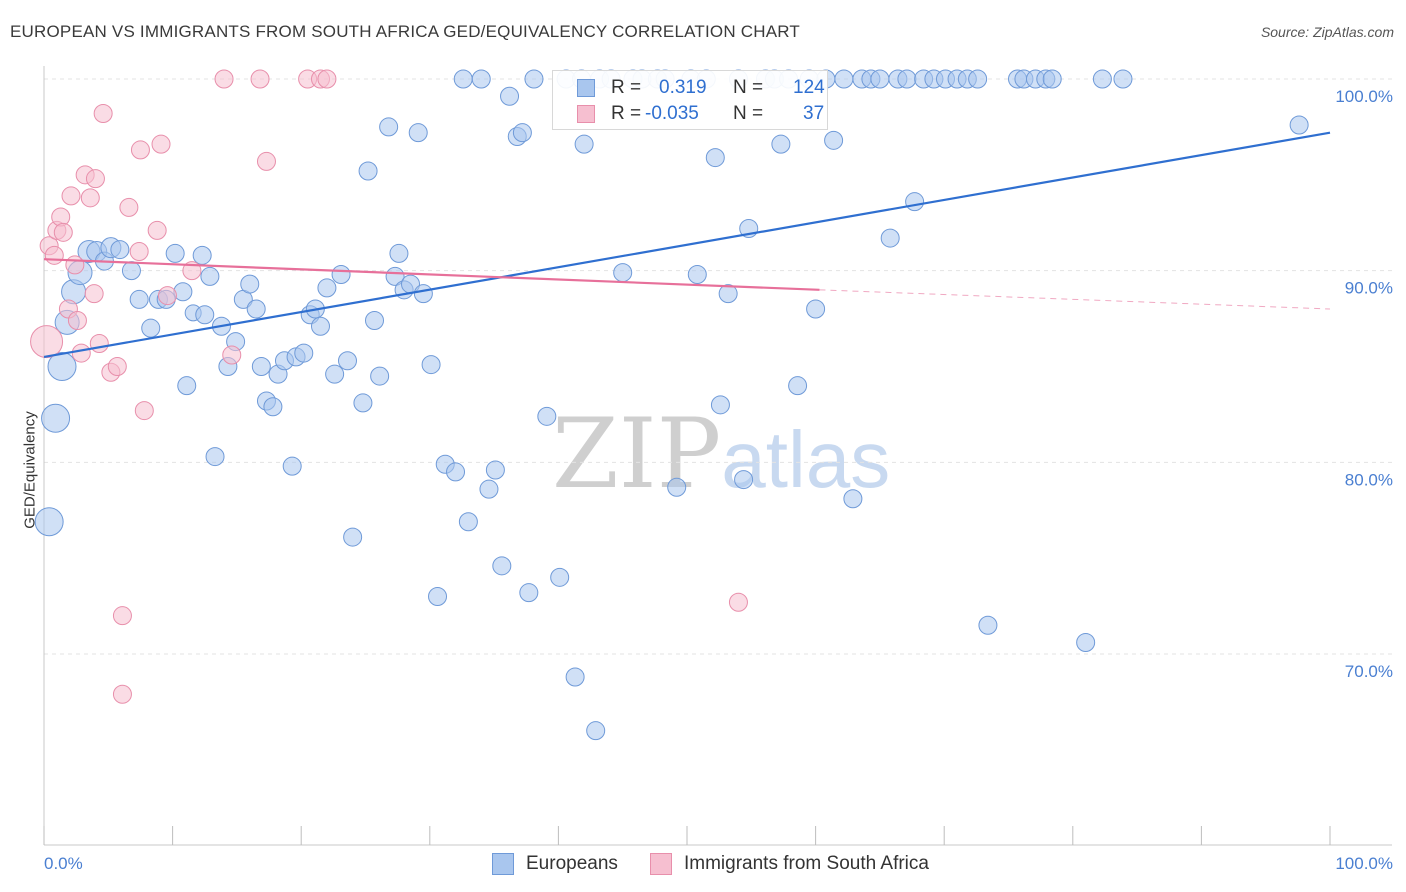 The width and height of the screenshot is (1406, 892). I want to click on bottom-legend-swatch-pink, so click(661, 864).